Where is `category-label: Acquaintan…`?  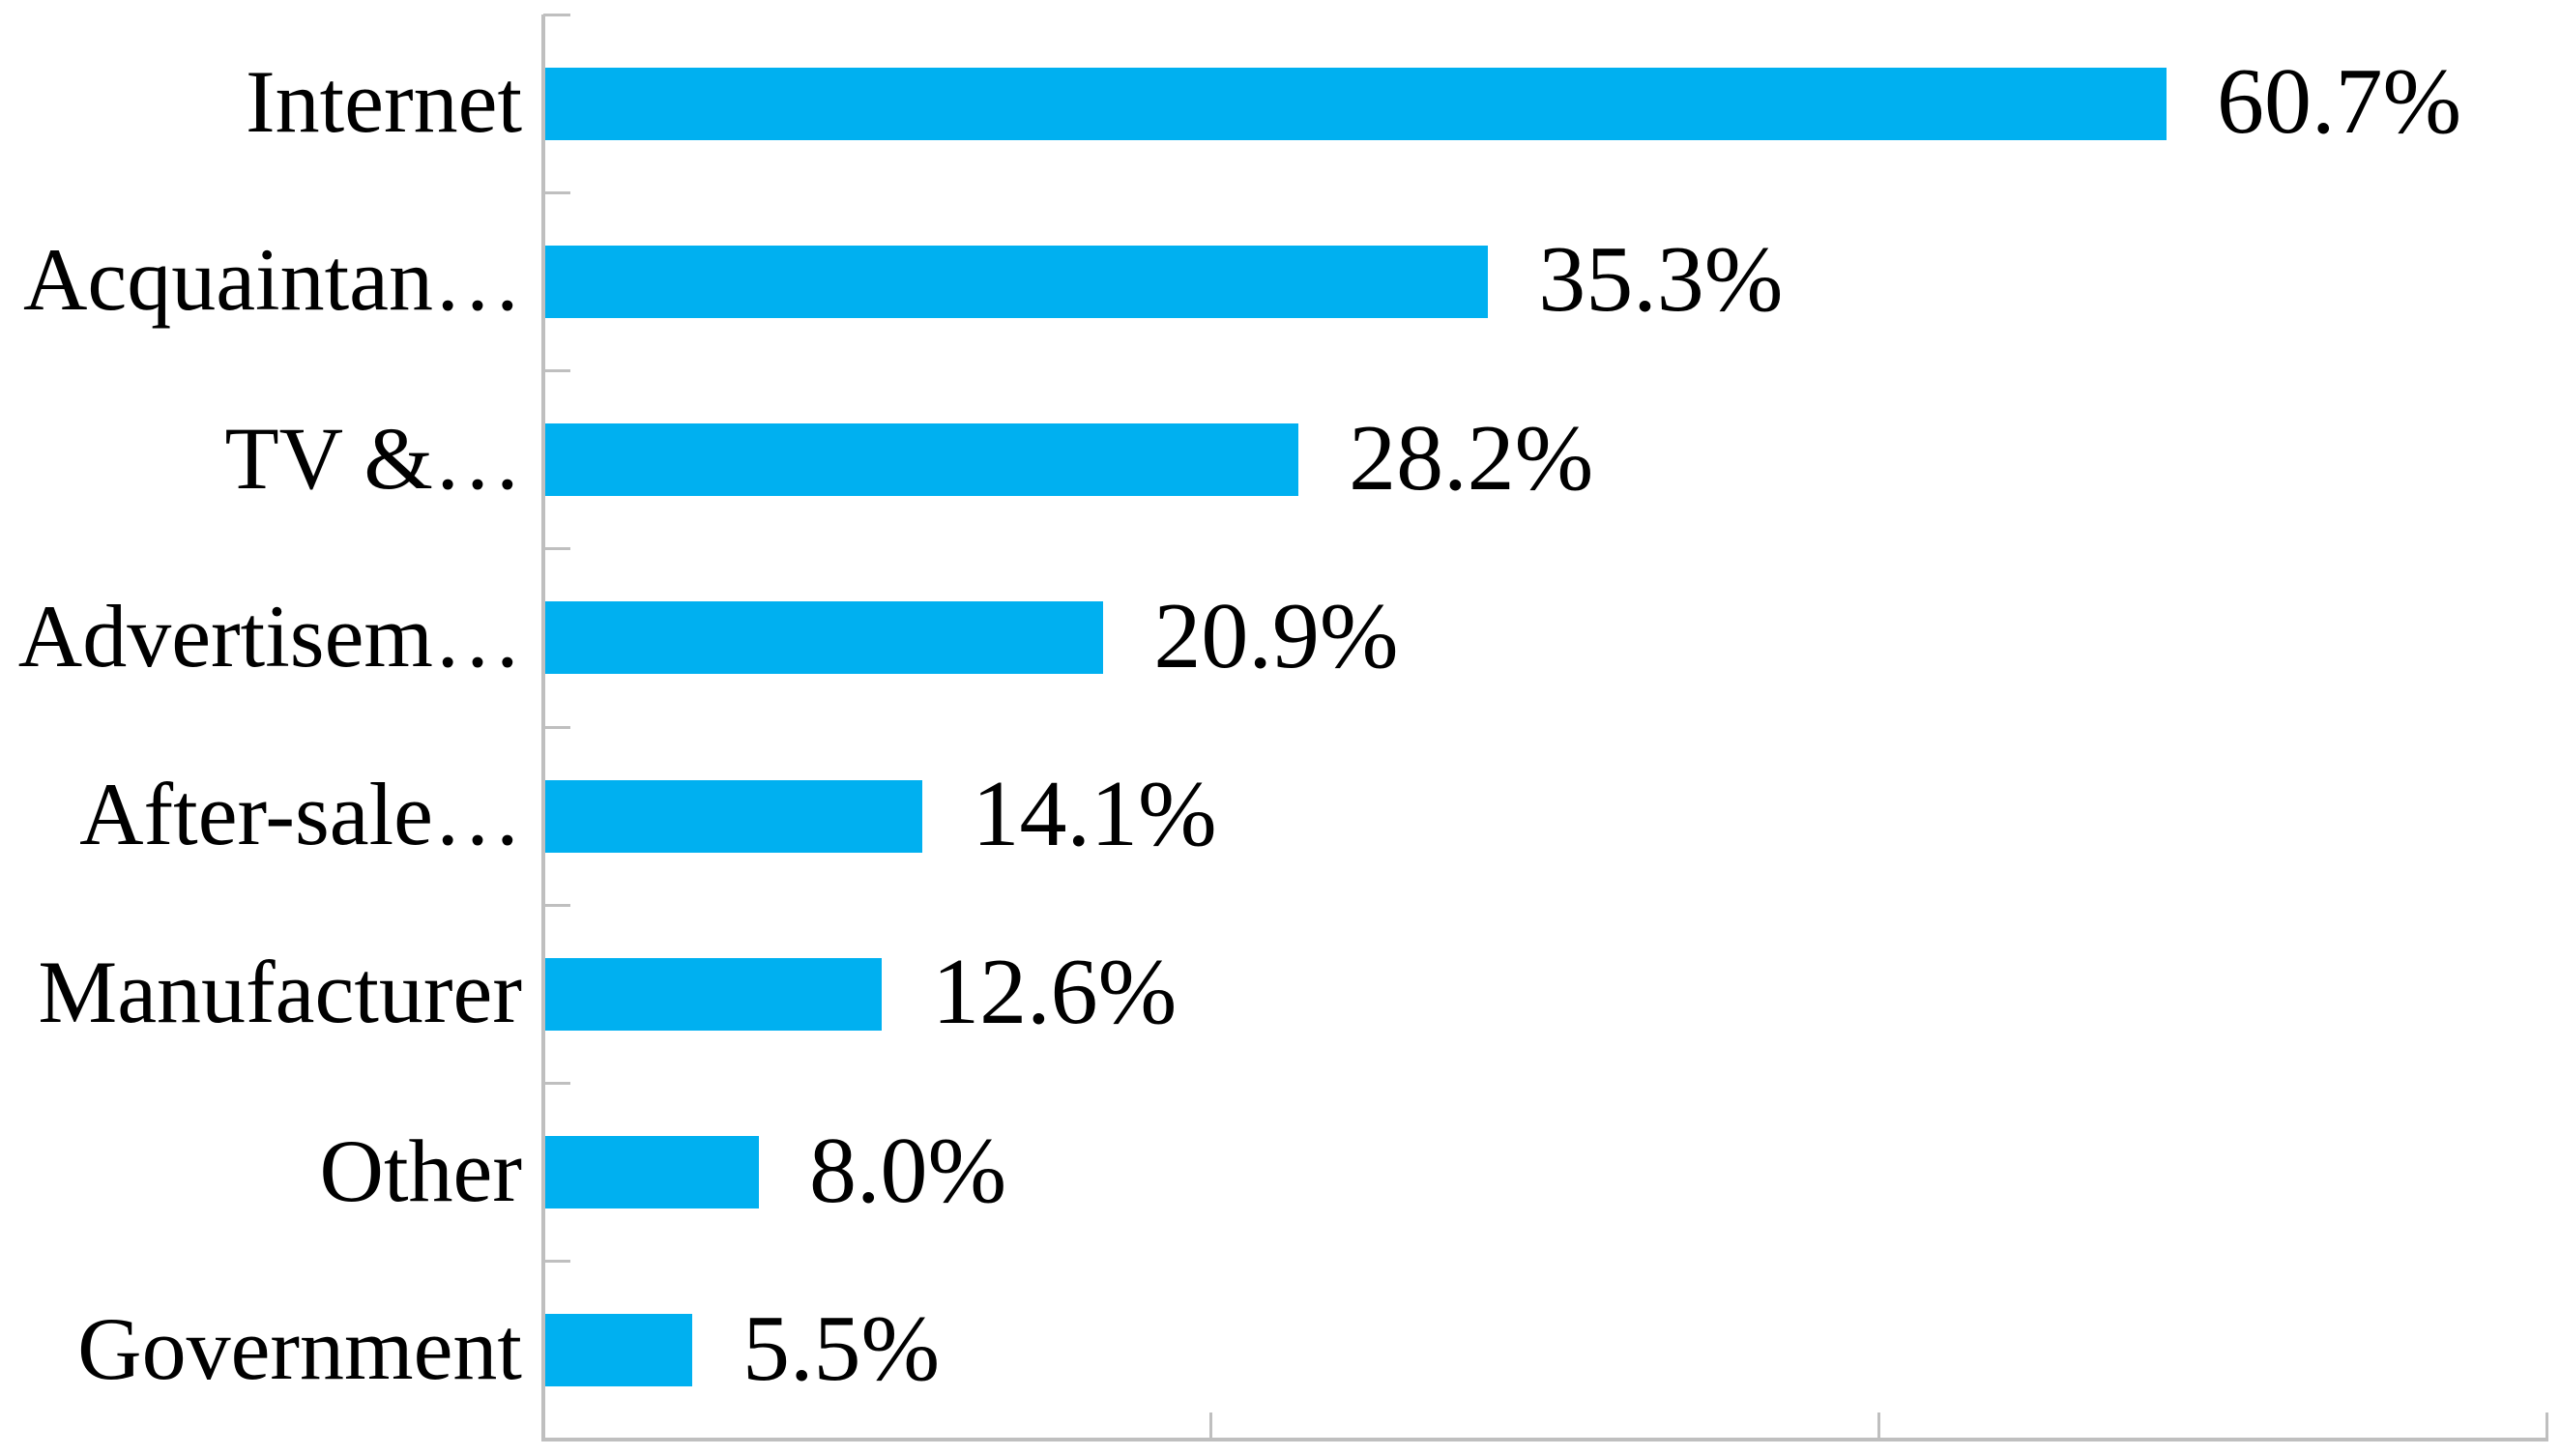 category-label: Acquaintan… is located at coordinates (272, 280).